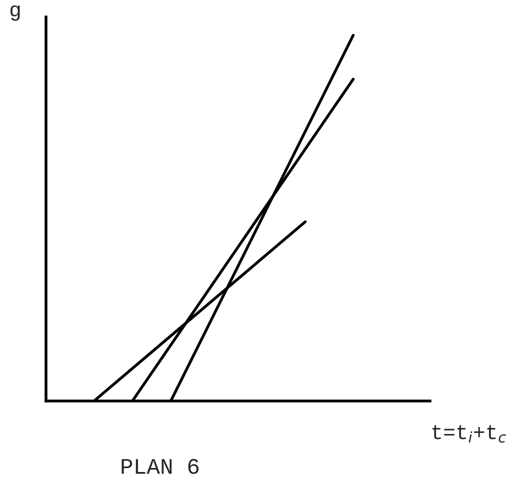 Image resolution: width=509 pixels, height=493 pixels. I want to click on text: PLAN 6, so click(160, 466).